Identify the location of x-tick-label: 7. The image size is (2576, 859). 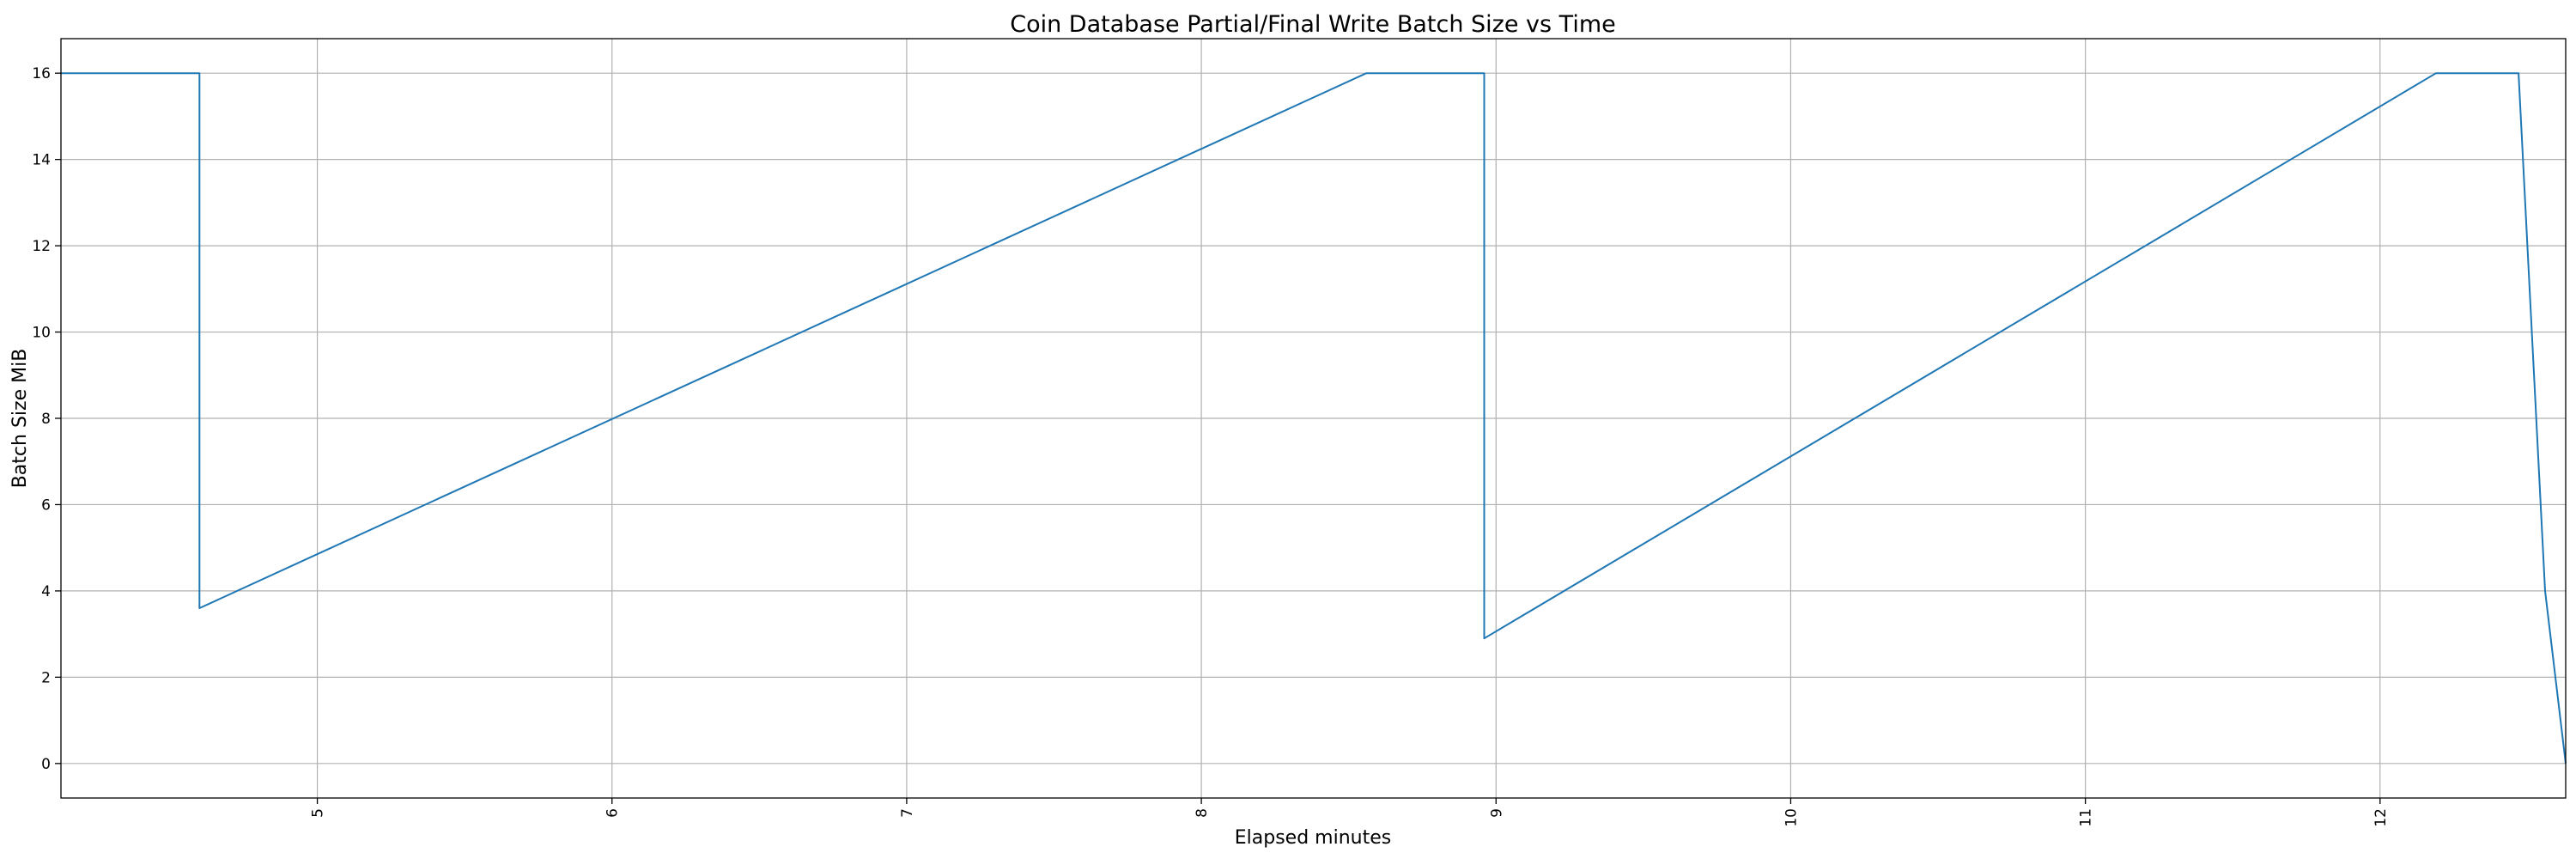
(907, 813).